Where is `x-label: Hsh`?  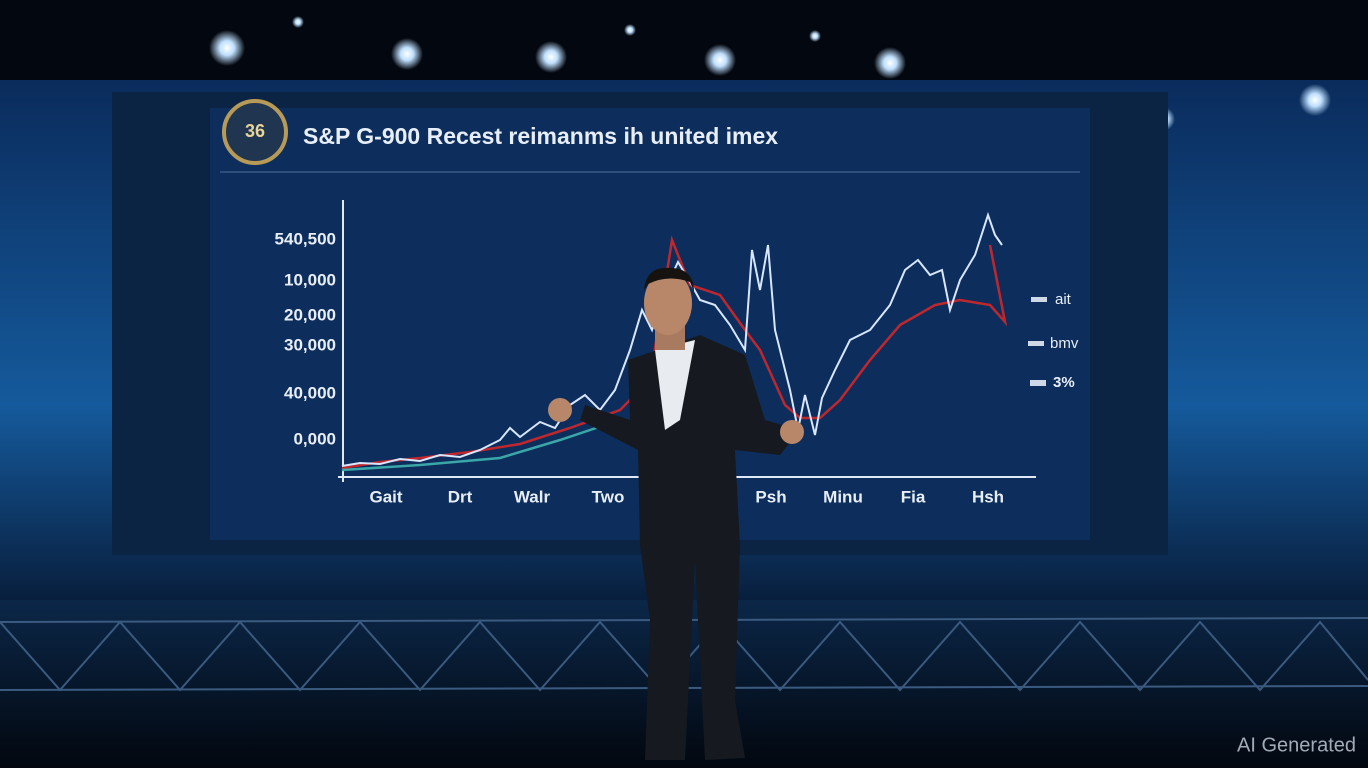
x-label: Hsh is located at coordinates (988, 496).